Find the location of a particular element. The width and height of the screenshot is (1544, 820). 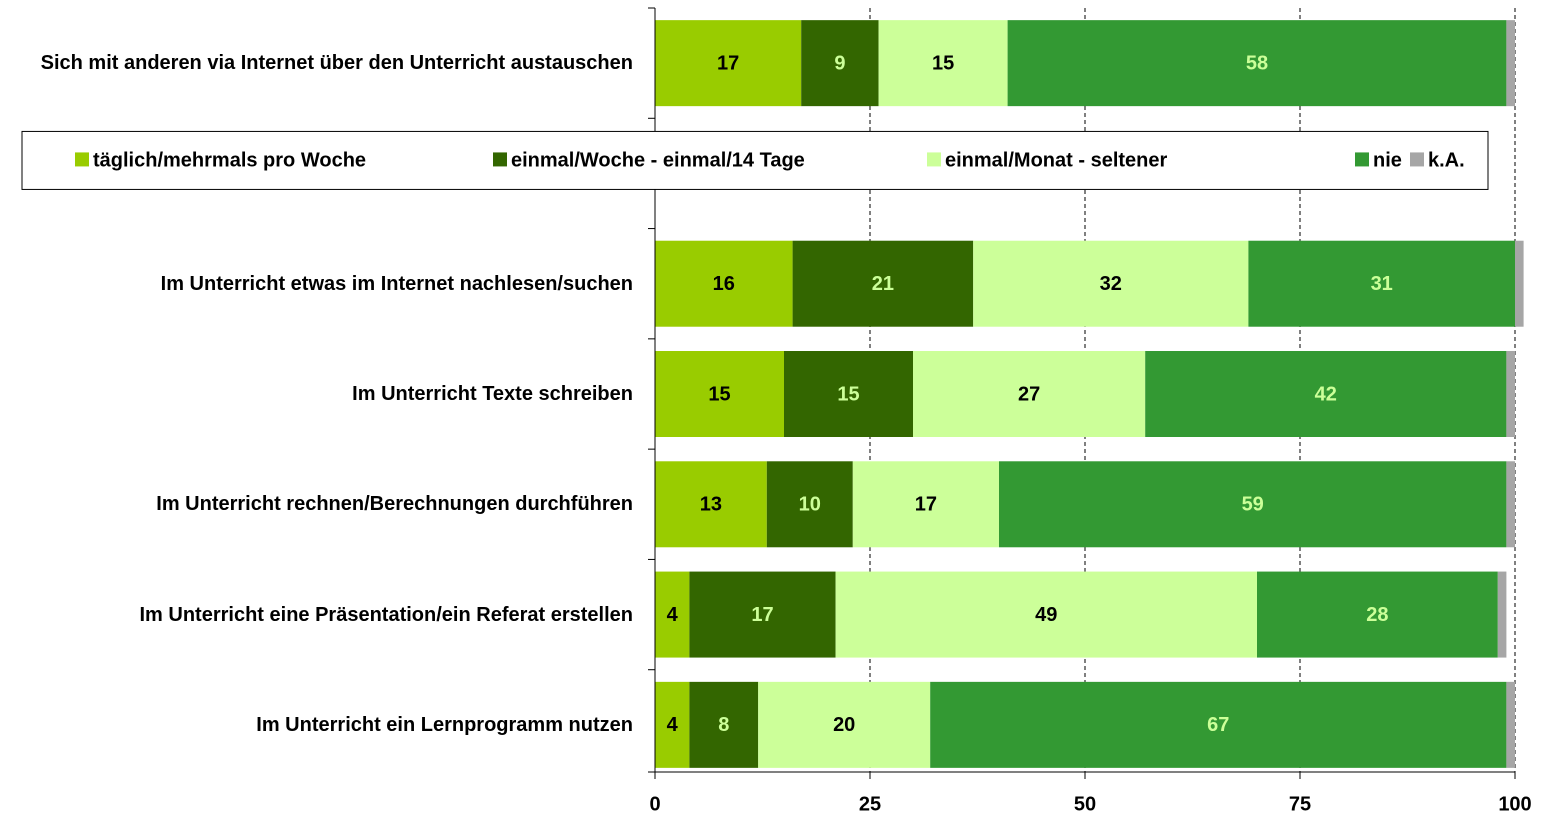

value-label: 42 is located at coordinates (1326, 394).